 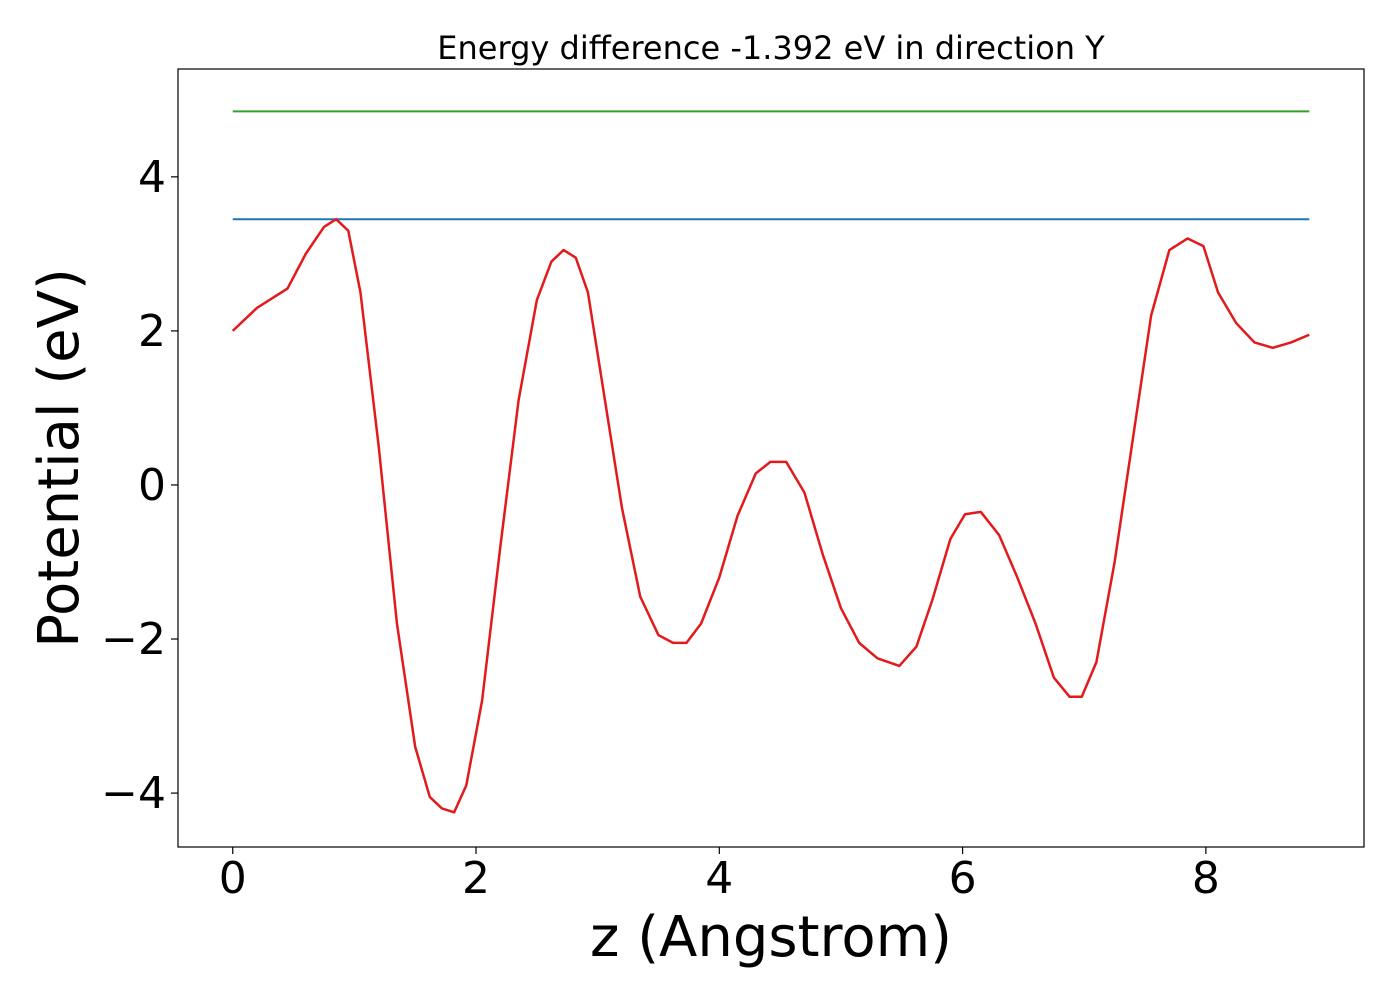 I want to click on x-tick-label: 4, so click(x=719, y=878).